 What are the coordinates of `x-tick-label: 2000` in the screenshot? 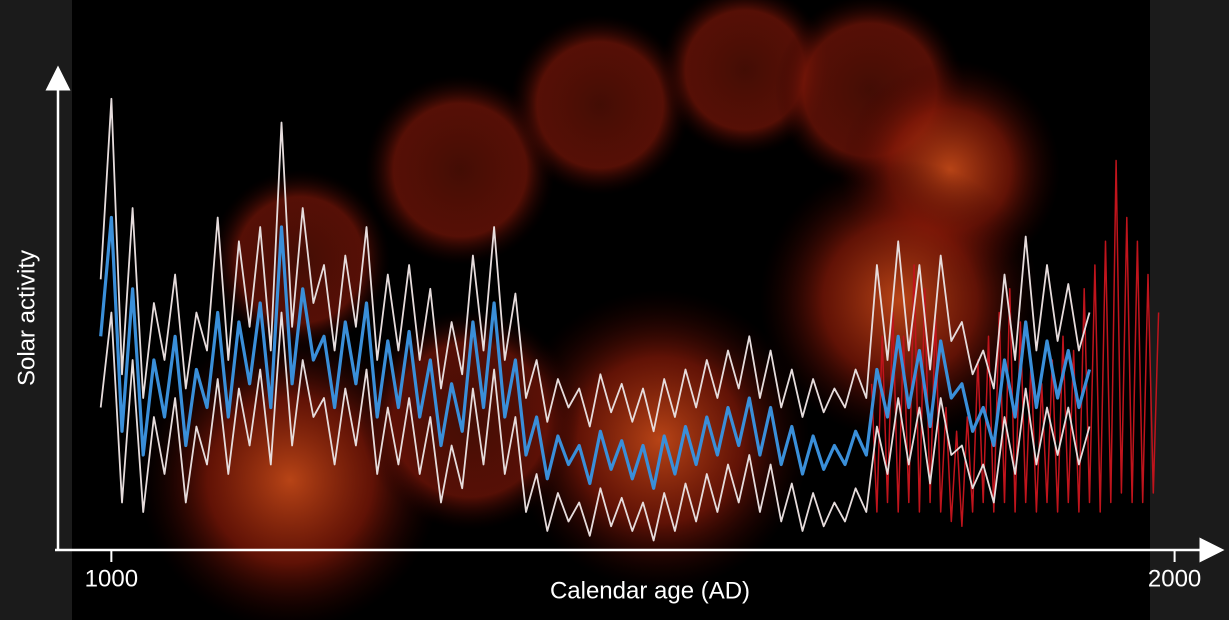 It's located at (1174, 578).